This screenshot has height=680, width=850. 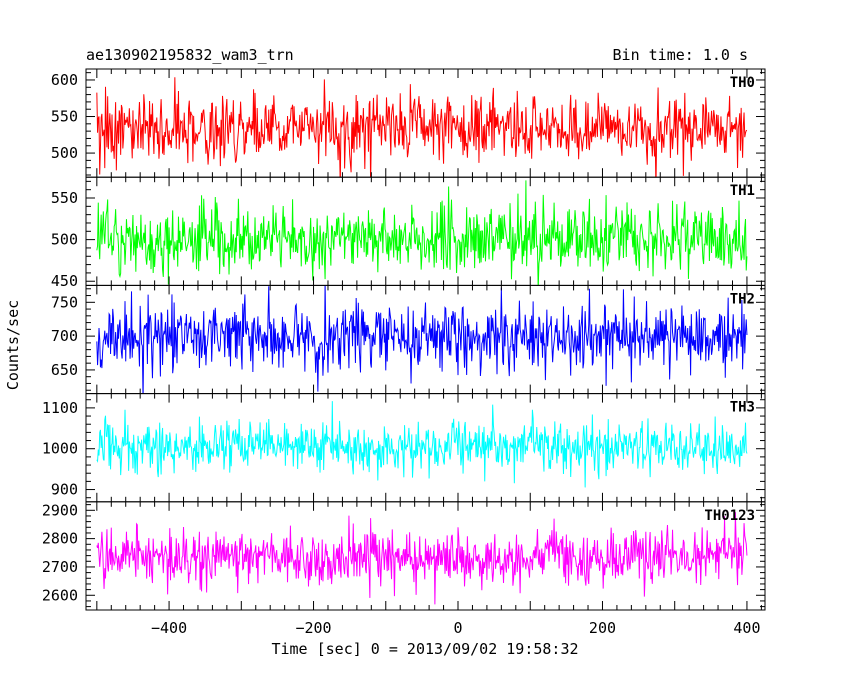 What do you see at coordinates (64, 490) in the screenshot?
I see `y-tick-label: 900` at bounding box center [64, 490].